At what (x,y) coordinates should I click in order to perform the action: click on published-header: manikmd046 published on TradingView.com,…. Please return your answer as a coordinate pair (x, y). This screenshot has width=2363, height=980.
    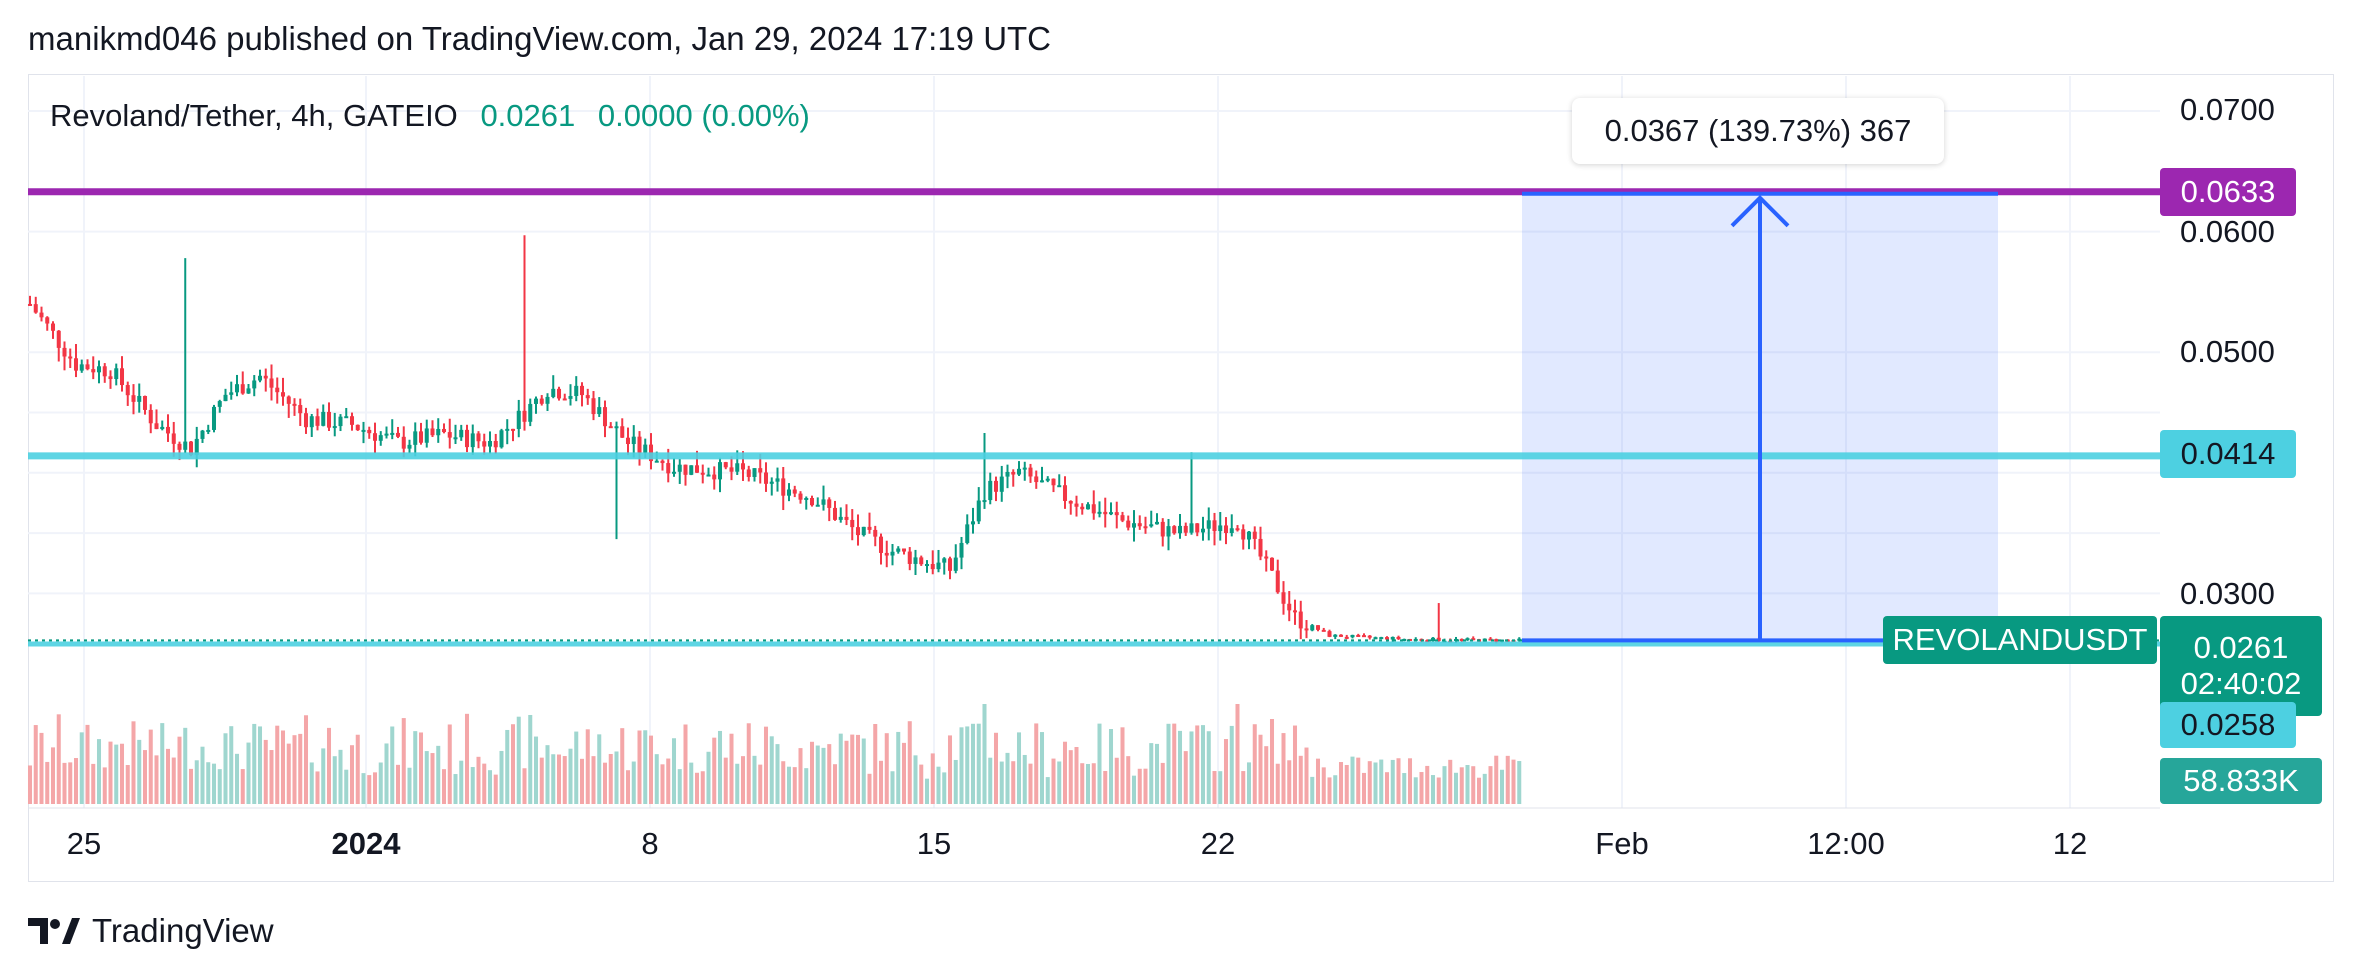
    Looking at the image, I should click on (540, 38).